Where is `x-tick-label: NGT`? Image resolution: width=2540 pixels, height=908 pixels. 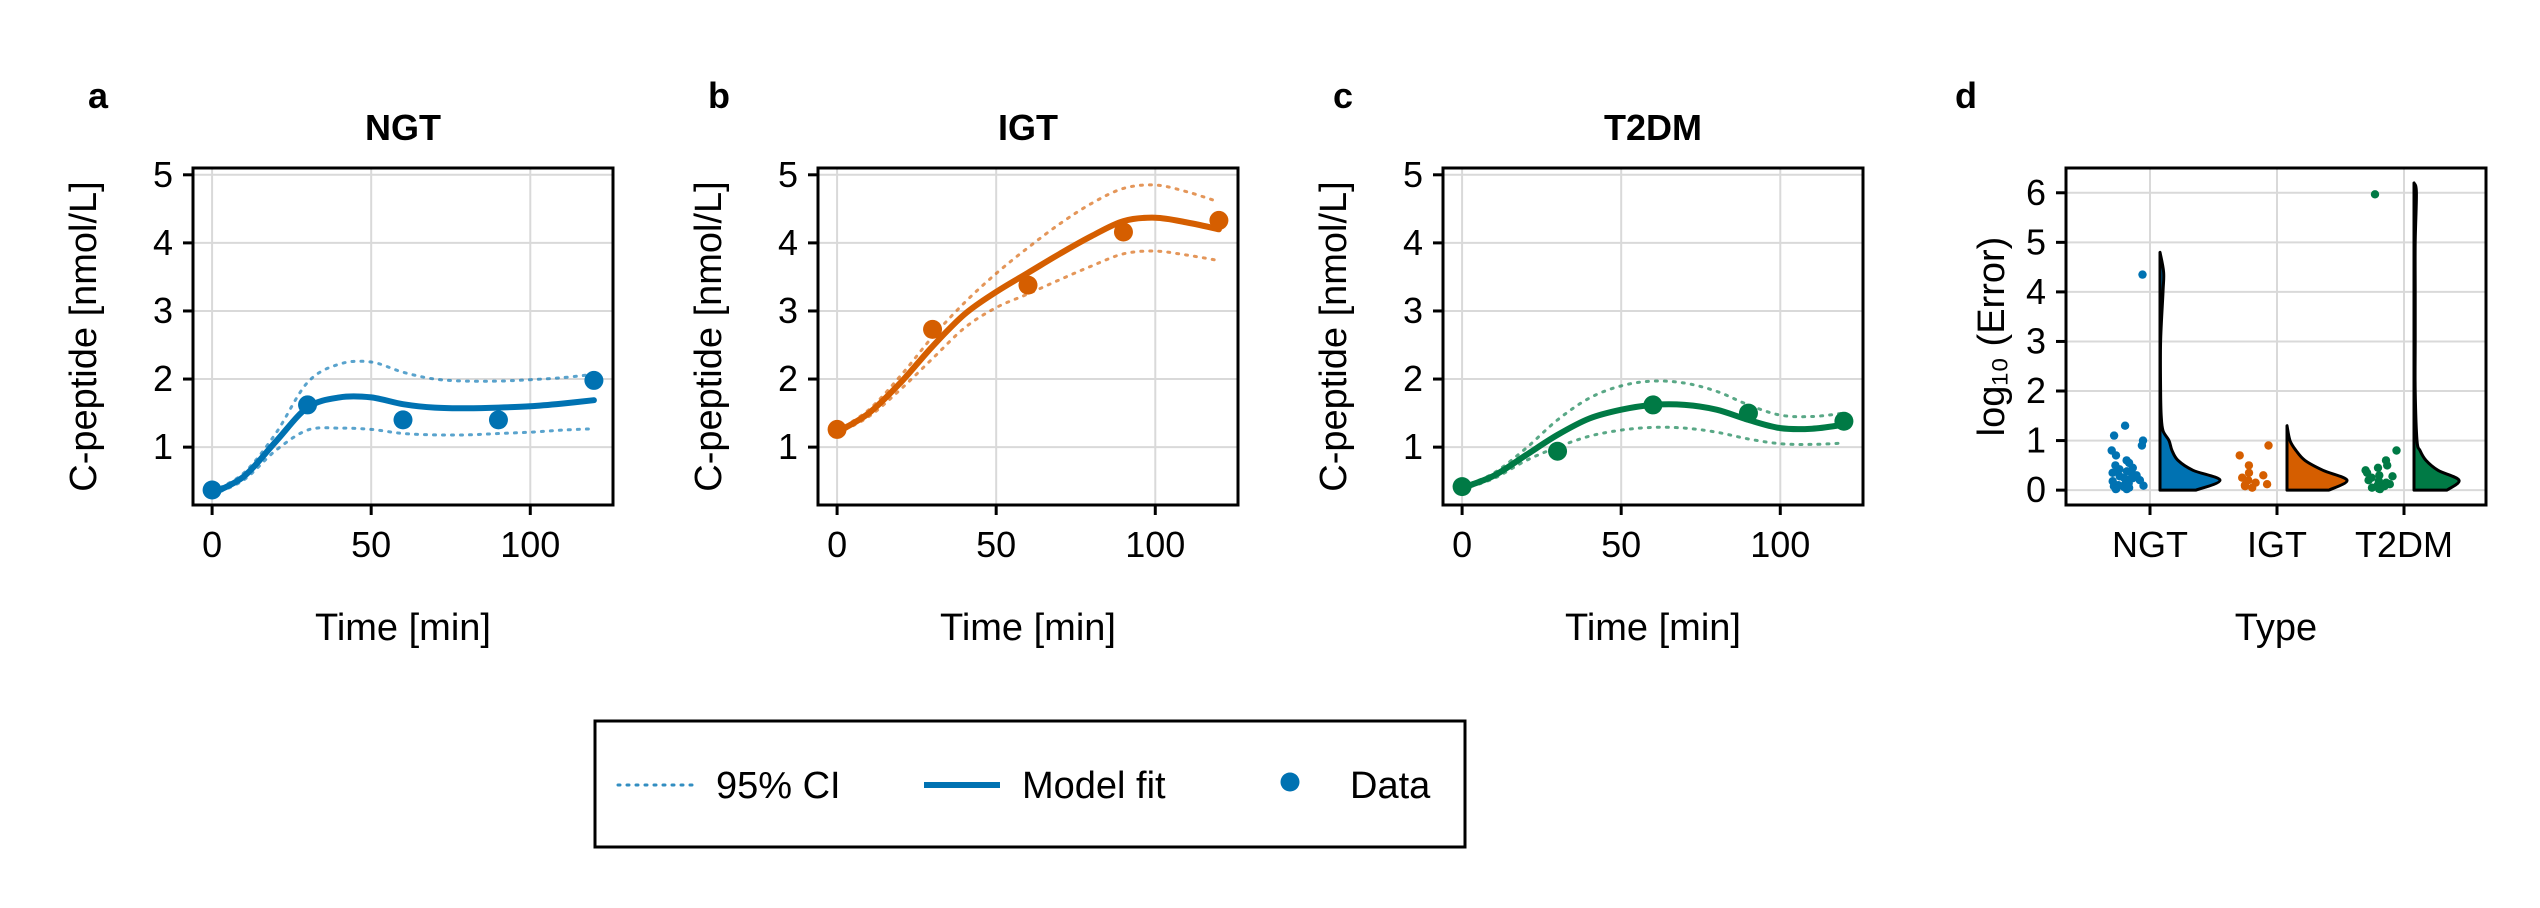
x-tick-label: NGT is located at coordinates (2150, 544).